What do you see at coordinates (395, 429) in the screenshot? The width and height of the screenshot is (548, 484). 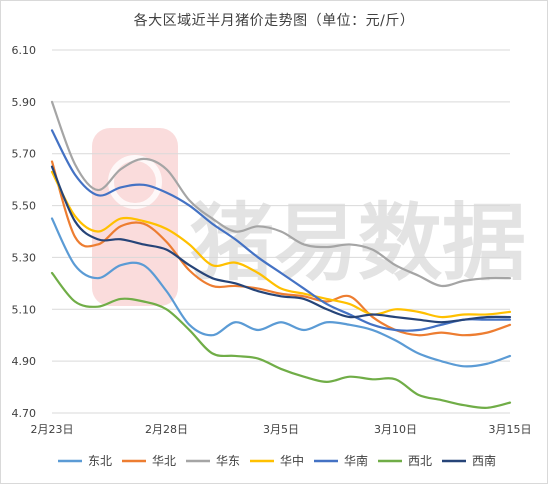 I see `x-tick-label: 3月10日` at bounding box center [395, 429].